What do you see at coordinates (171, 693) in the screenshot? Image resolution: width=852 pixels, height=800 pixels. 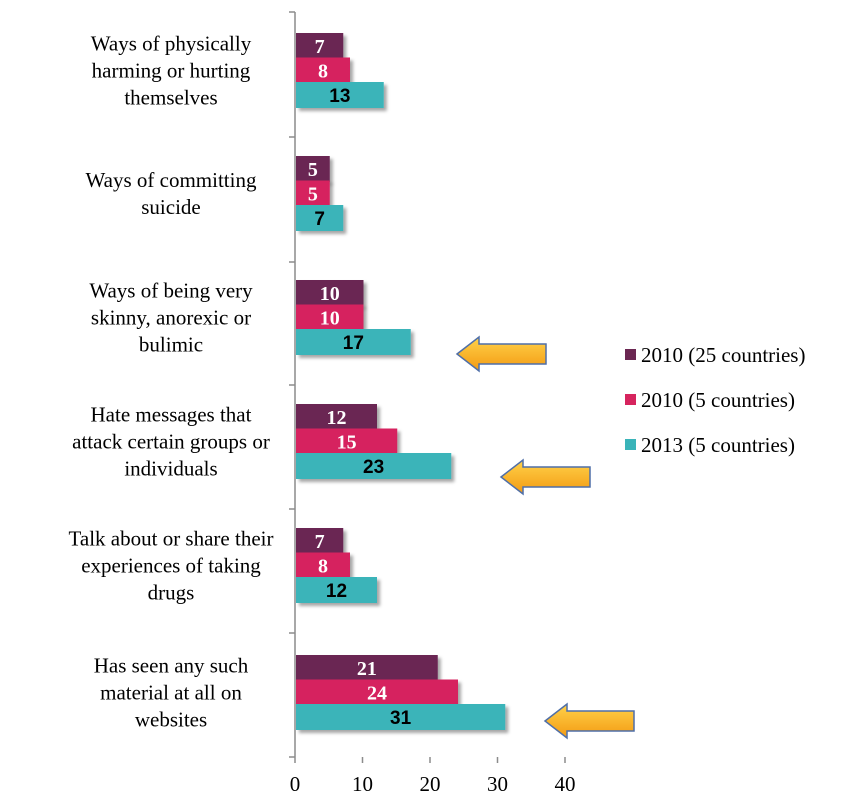 I see `category-label: material at all on` at bounding box center [171, 693].